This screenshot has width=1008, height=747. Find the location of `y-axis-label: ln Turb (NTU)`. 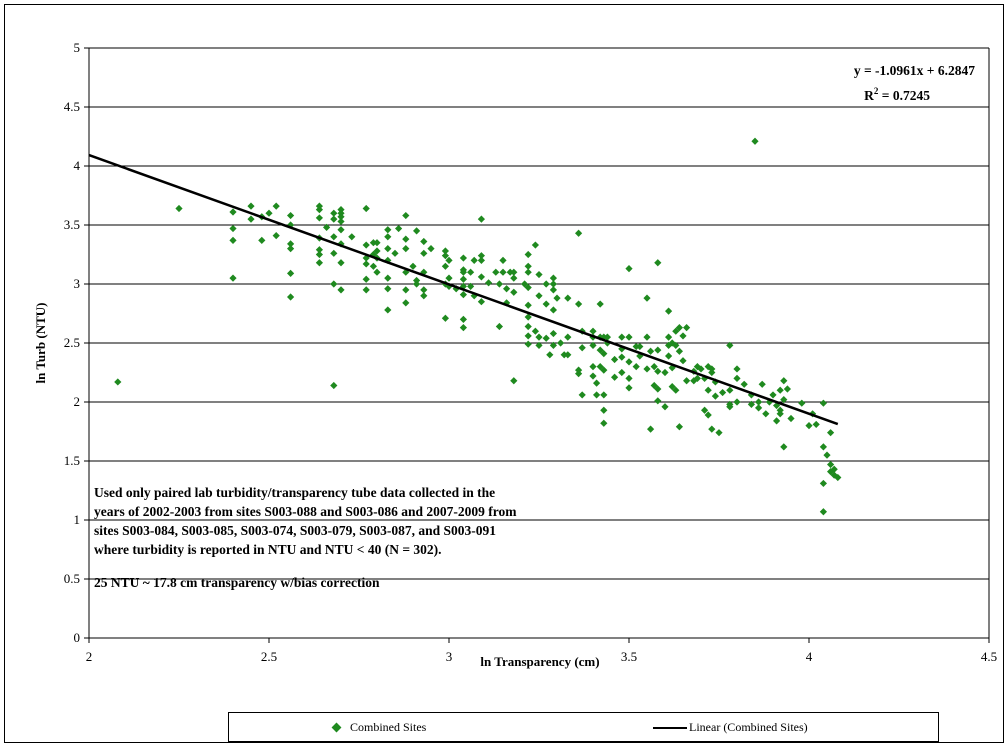

y-axis-label: ln Turb (NTU) is located at coordinates (40, 343).